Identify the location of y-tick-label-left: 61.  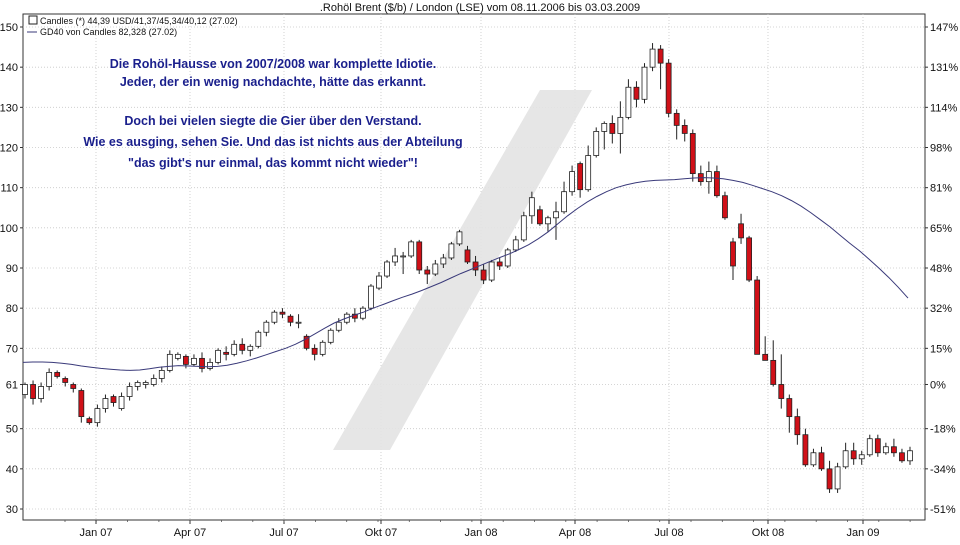
(12, 385).